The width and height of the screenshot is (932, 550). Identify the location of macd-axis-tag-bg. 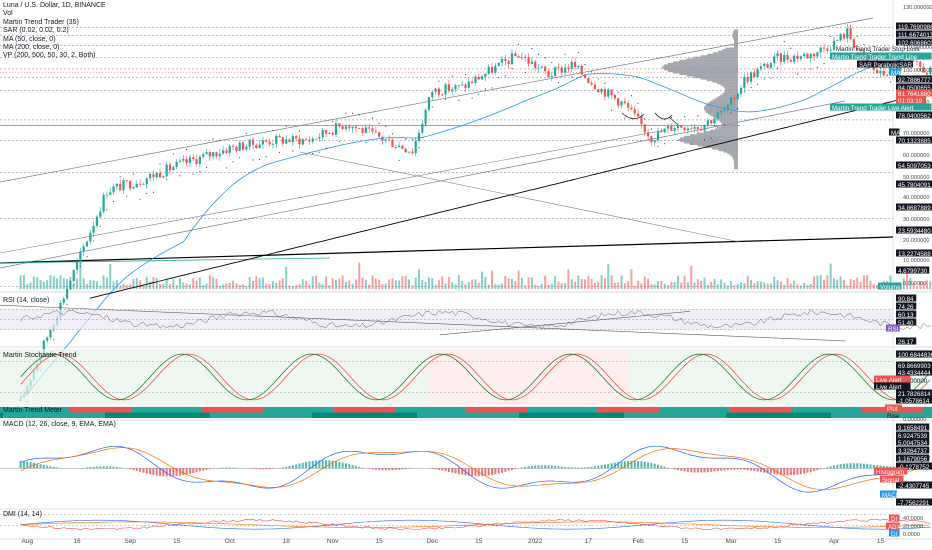
(914, 466).